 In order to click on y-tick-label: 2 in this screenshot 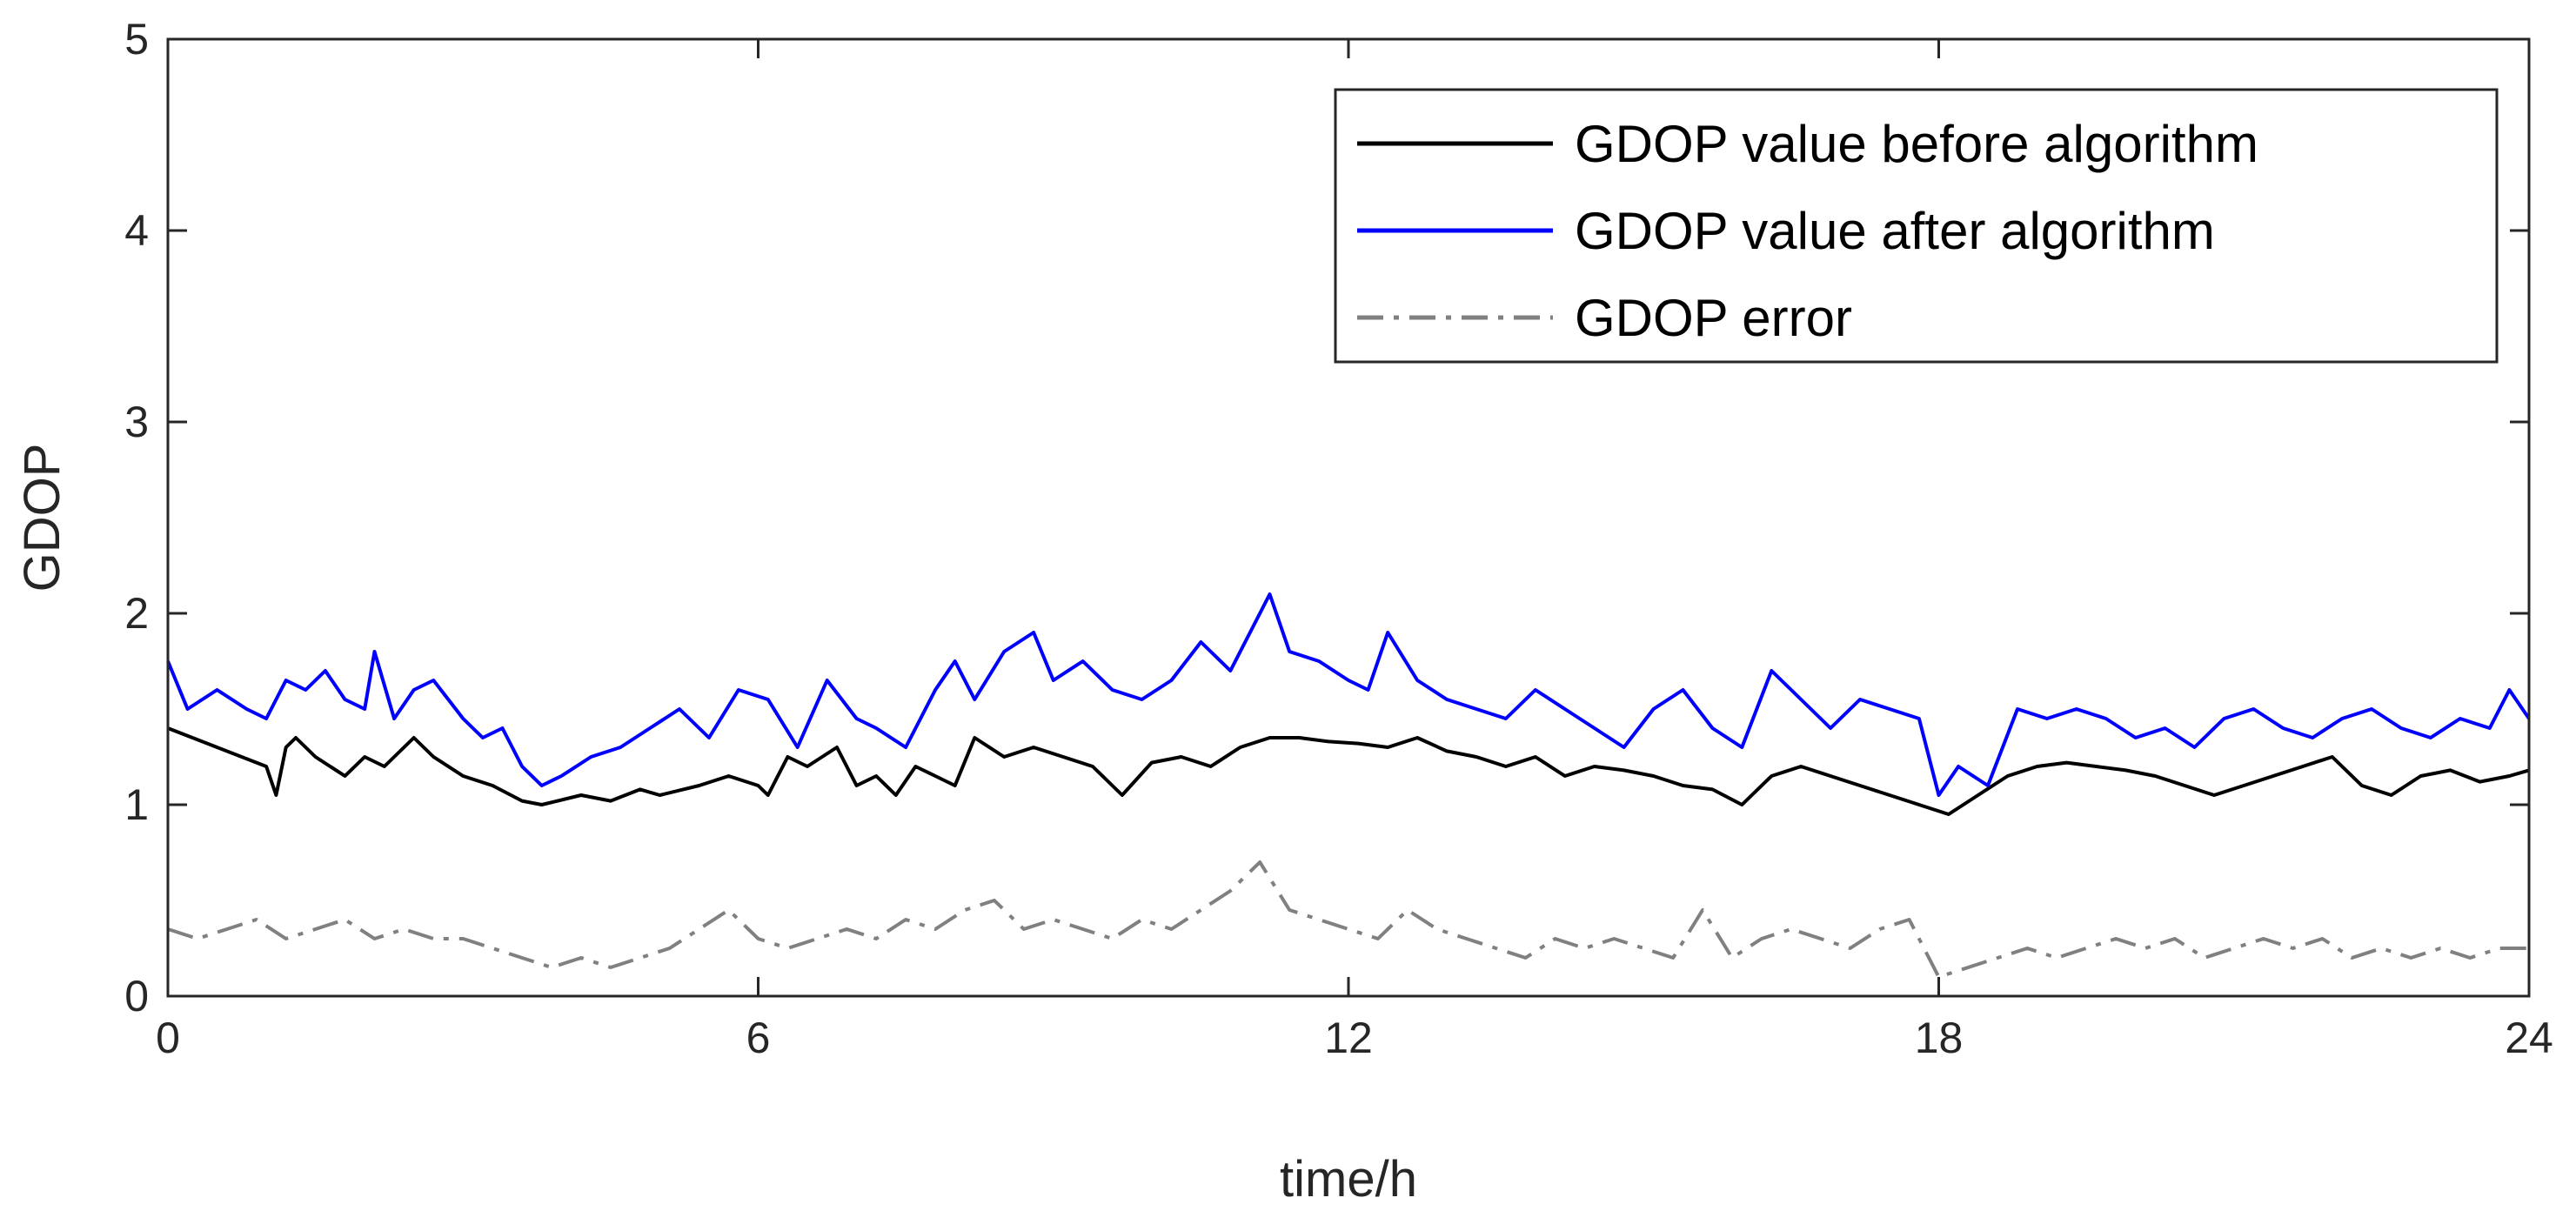, I will do `click(136, 613)`.